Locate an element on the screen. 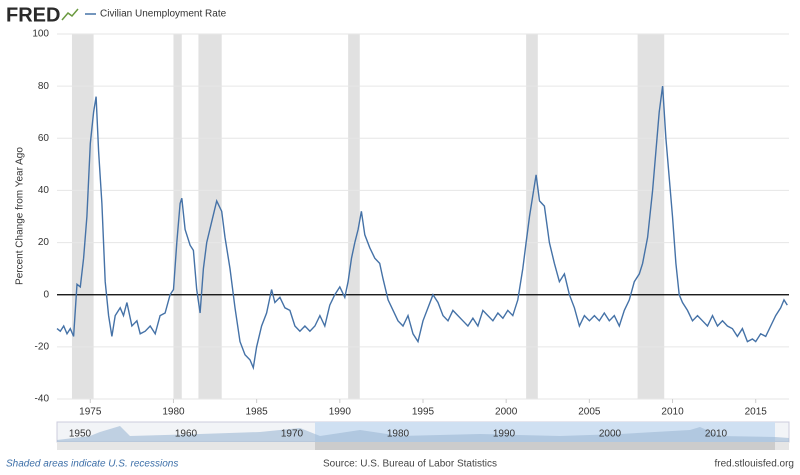 This screenshot has width=800, height=475. y-tick-label: 20 is located at coordinates (44, 242).